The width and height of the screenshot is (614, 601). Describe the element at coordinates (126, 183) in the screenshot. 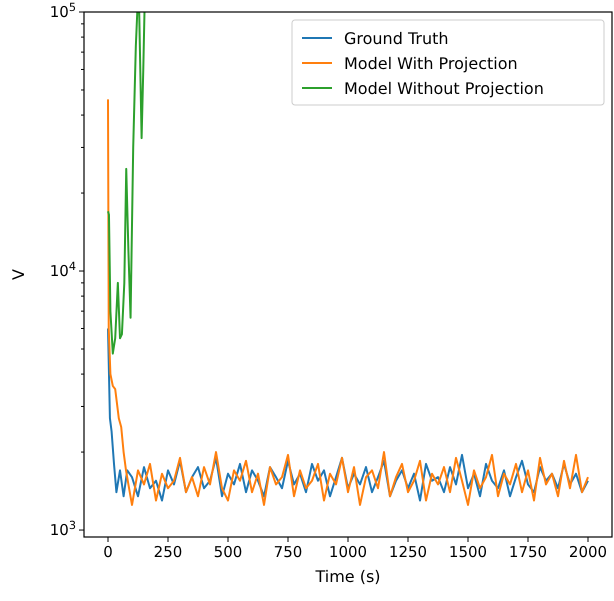

I see `line-series` at that location.